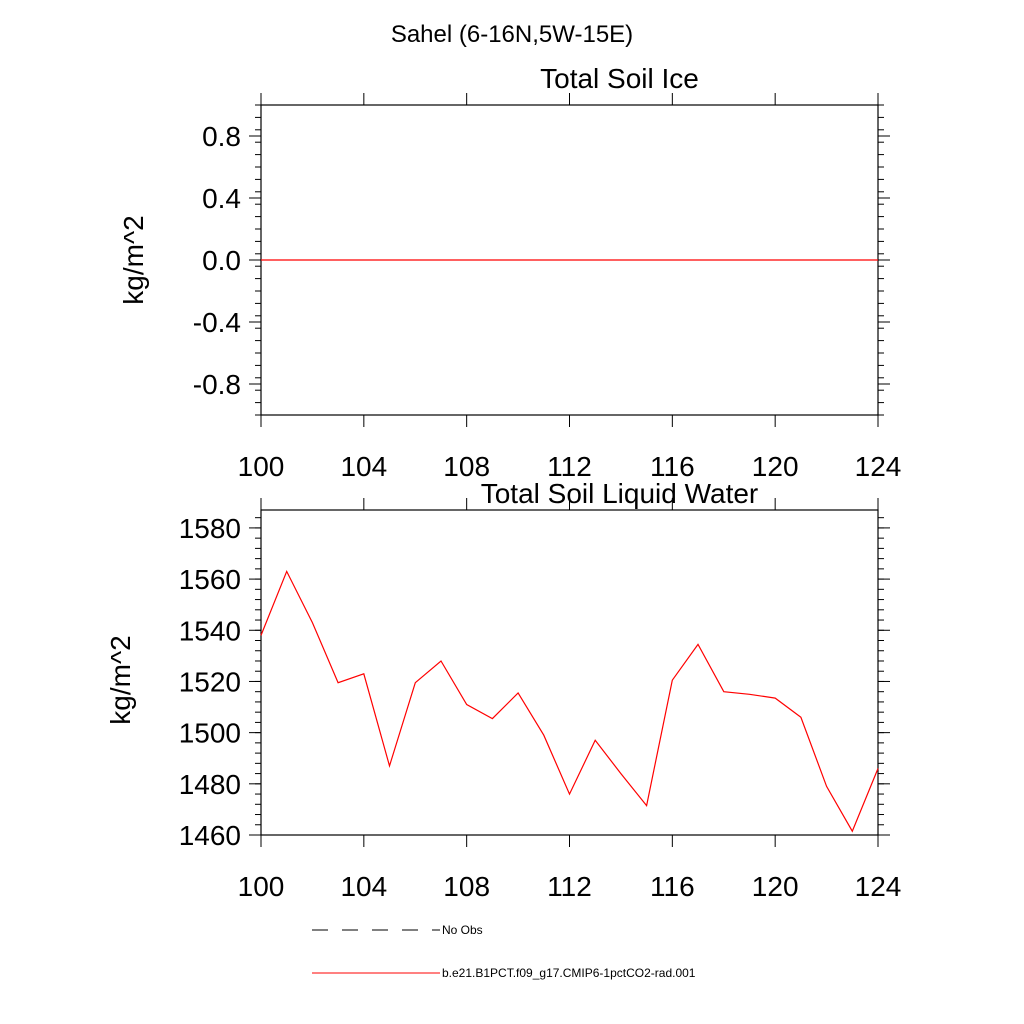  I want to click on y-tick-label: 1580, so click(210, 528).